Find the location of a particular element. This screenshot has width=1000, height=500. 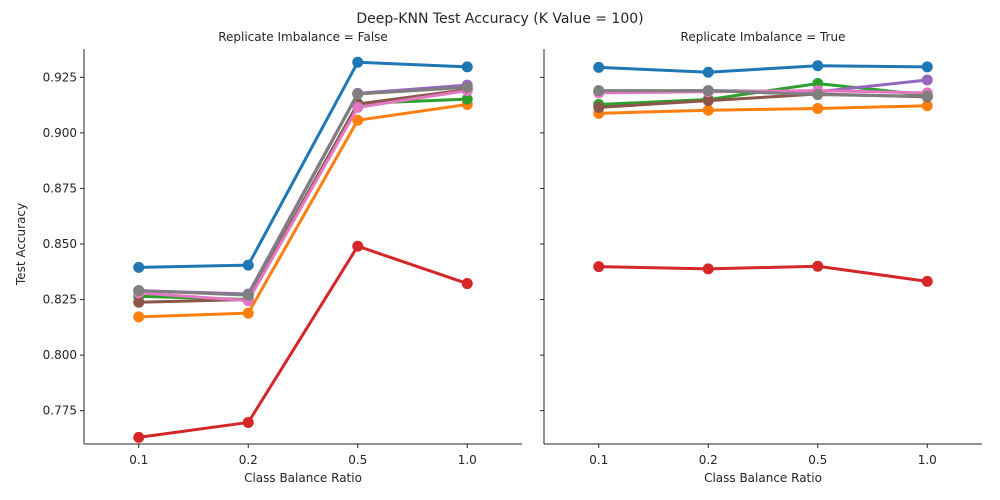

y-tick-label: 0.850 is located at coordinates (60, 244).